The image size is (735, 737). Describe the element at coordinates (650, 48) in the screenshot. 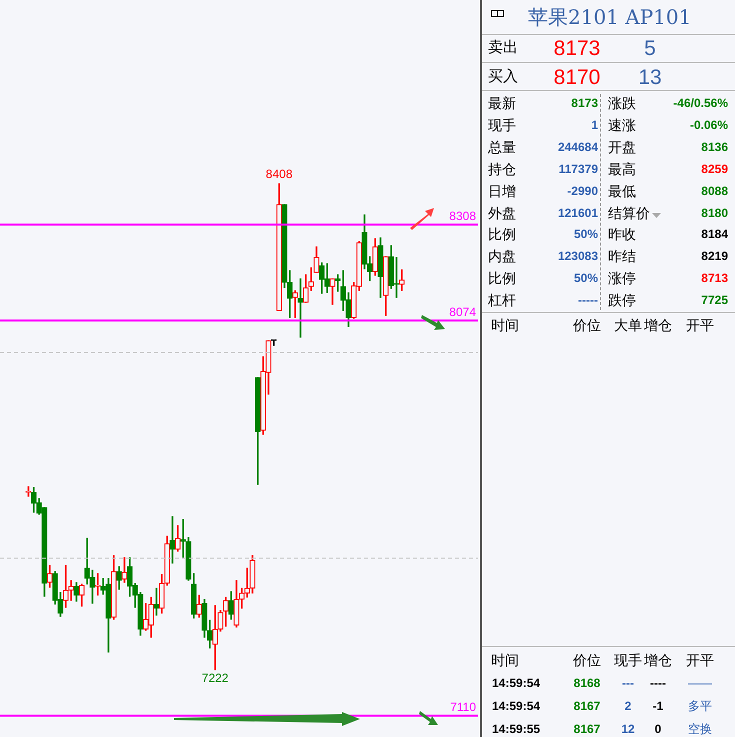

I see `text: 5` at that location.